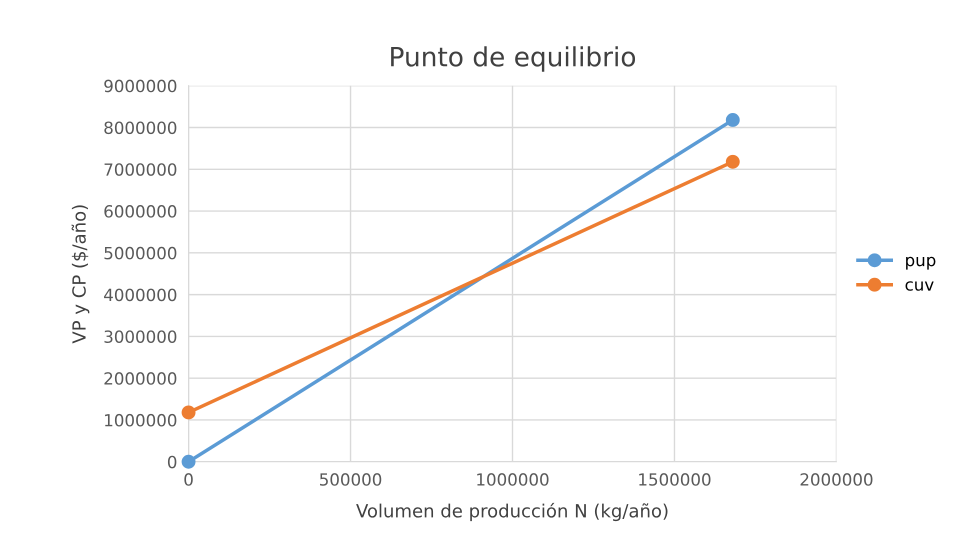 This screenshot has height=553, width=967. Describe the element at coordinates (140, 211) in the screenshot. I see `y-tick-label: 6000000` at that location.